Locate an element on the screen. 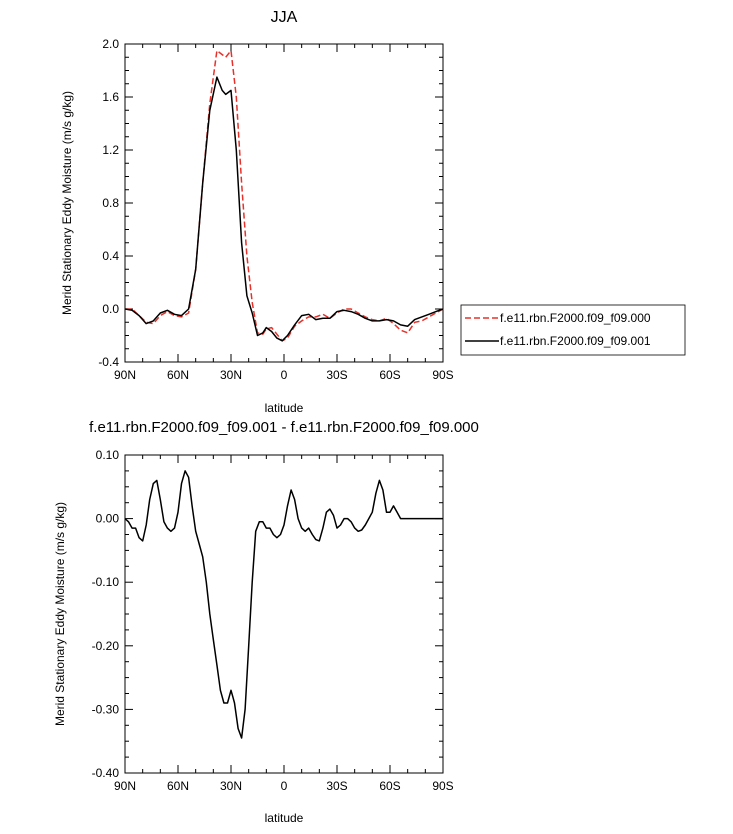 This screenshot has width=733, height=834. bottom-chart-series is located at coordinates (283, 604).